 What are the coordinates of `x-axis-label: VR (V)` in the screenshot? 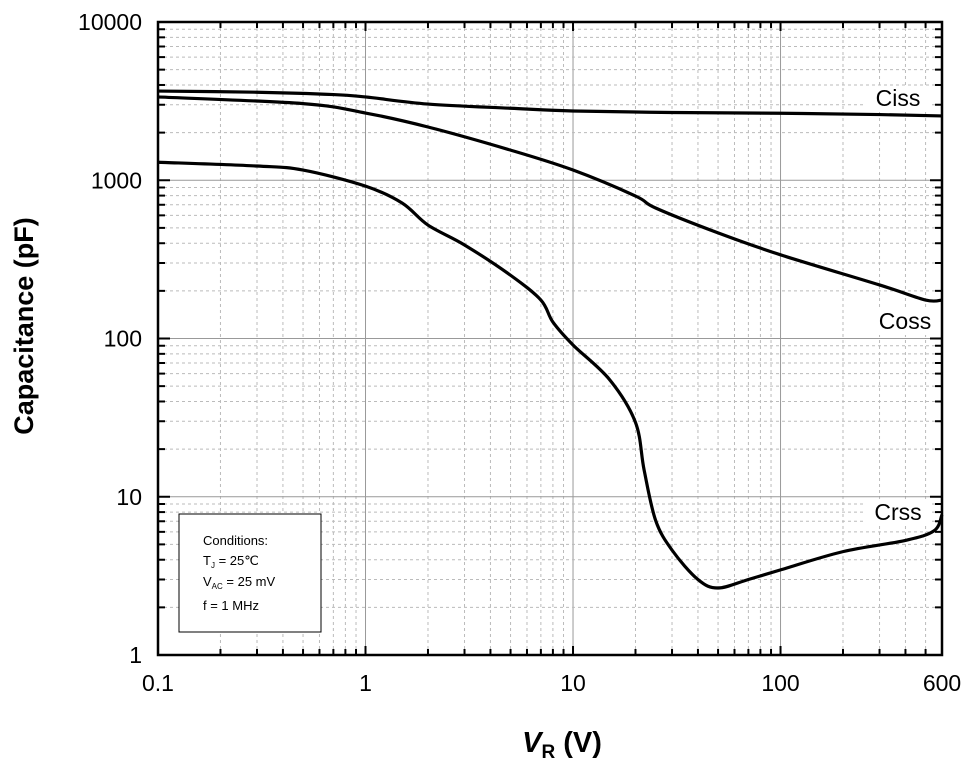 It's located at (562, 745).